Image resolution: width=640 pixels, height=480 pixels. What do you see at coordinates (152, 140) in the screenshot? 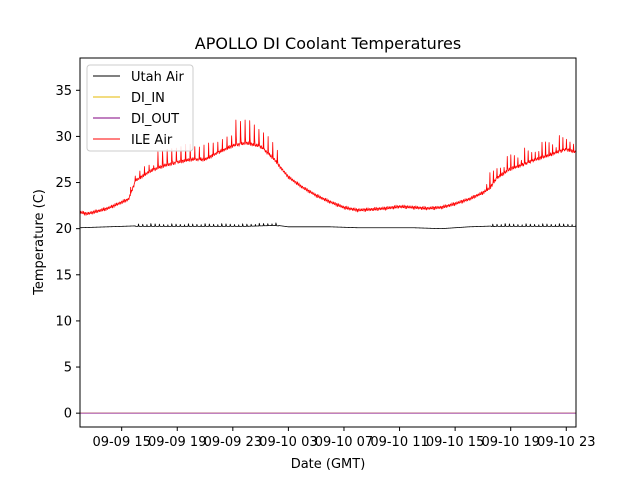
I see `legend-label: ILE Air` at bounding box center [152, 140].